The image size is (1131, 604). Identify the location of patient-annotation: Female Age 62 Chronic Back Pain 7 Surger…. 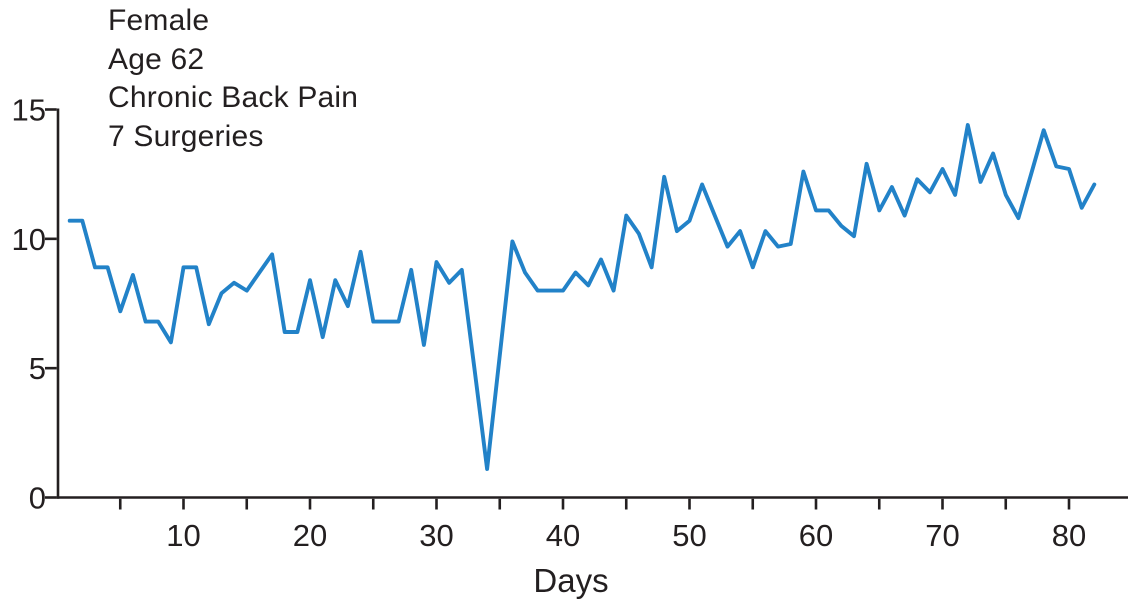
(233, 79).